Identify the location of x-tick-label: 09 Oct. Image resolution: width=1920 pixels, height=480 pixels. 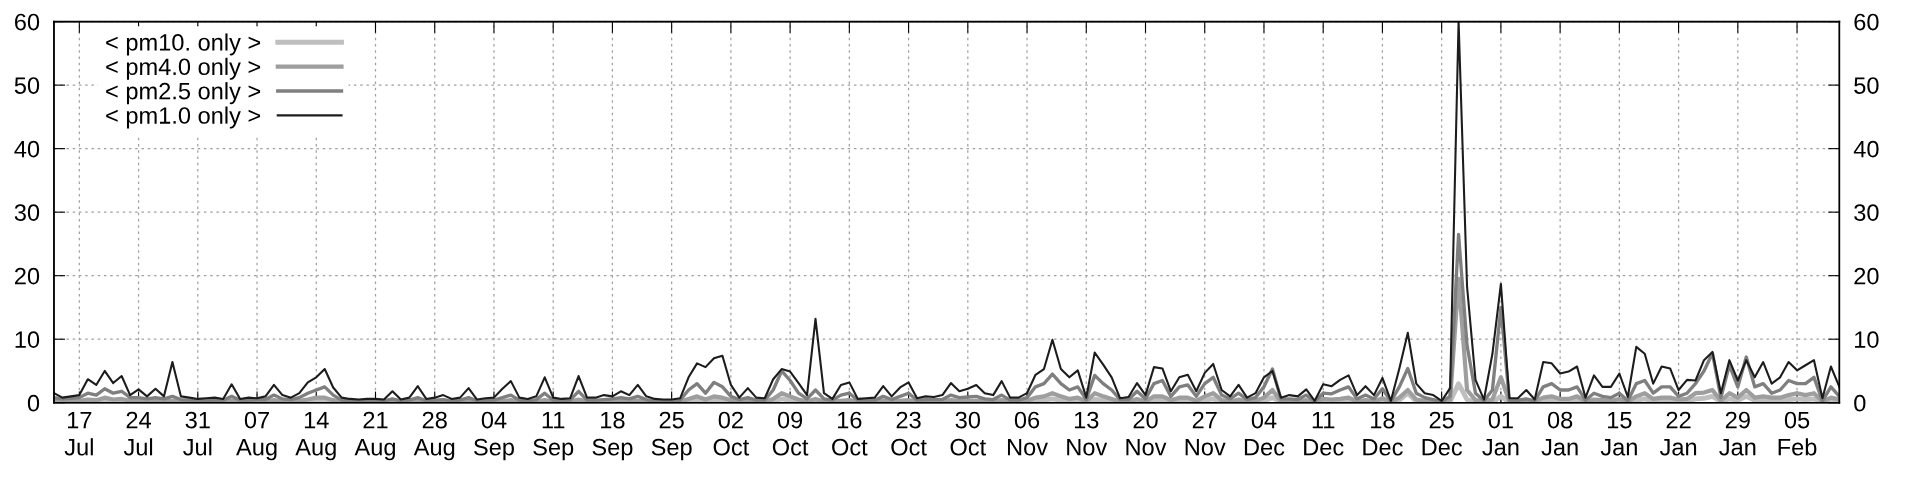
(790, 433).